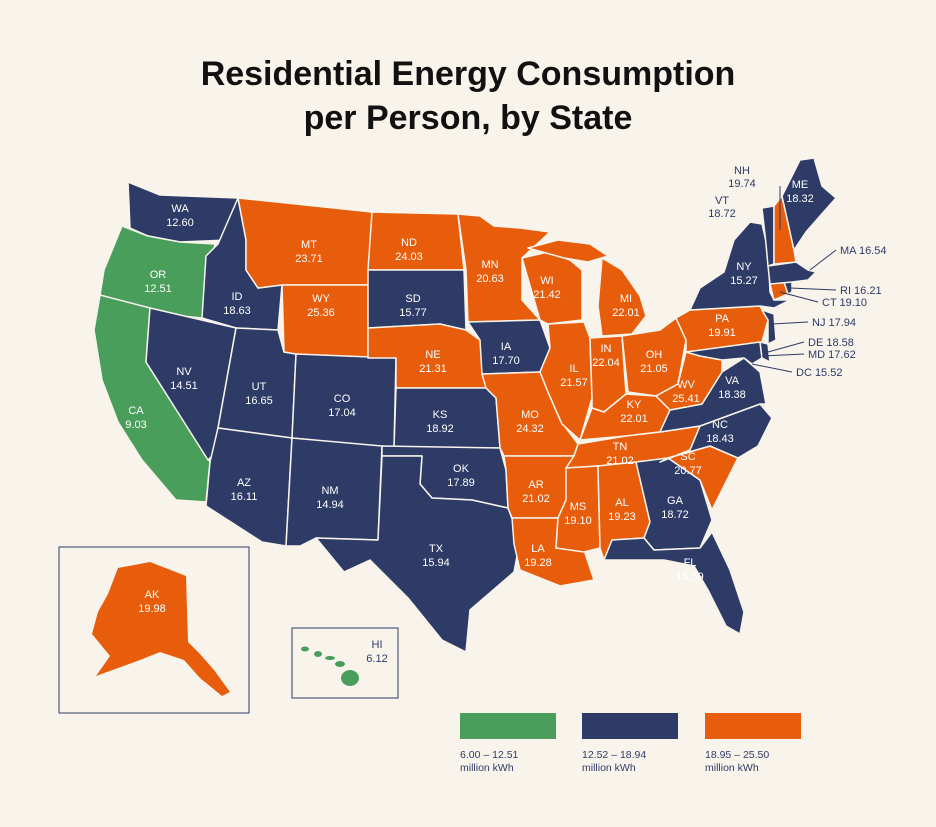  I want to click on state-label-nm: NM 14.94, so click(330, 498).